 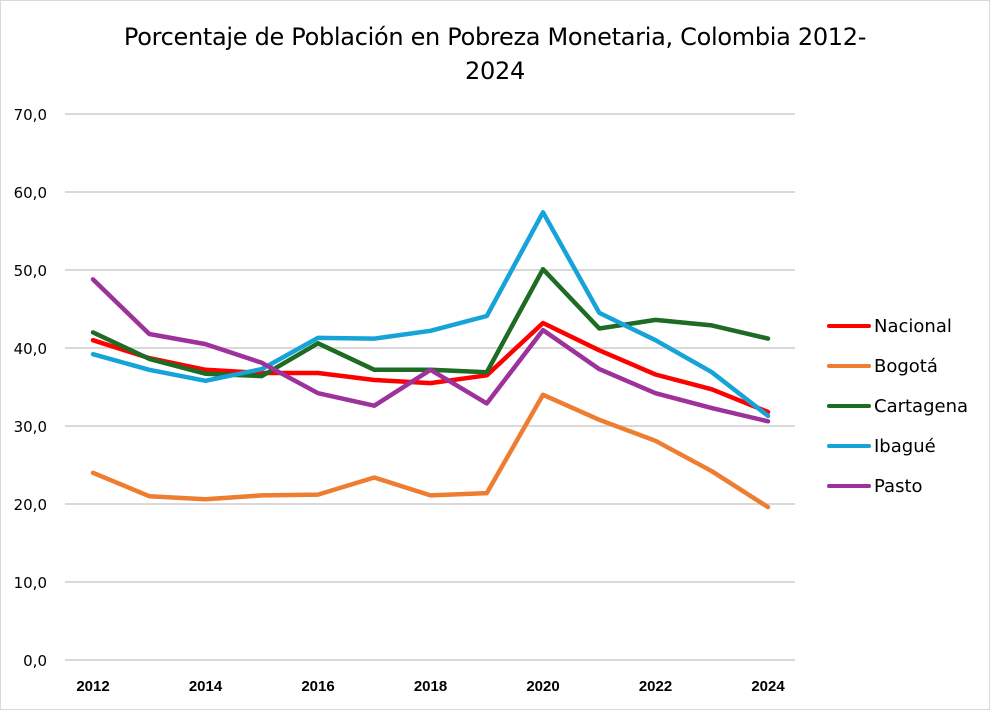 I want to click on x-tick-label: 2024, so click(x=768, y=686).